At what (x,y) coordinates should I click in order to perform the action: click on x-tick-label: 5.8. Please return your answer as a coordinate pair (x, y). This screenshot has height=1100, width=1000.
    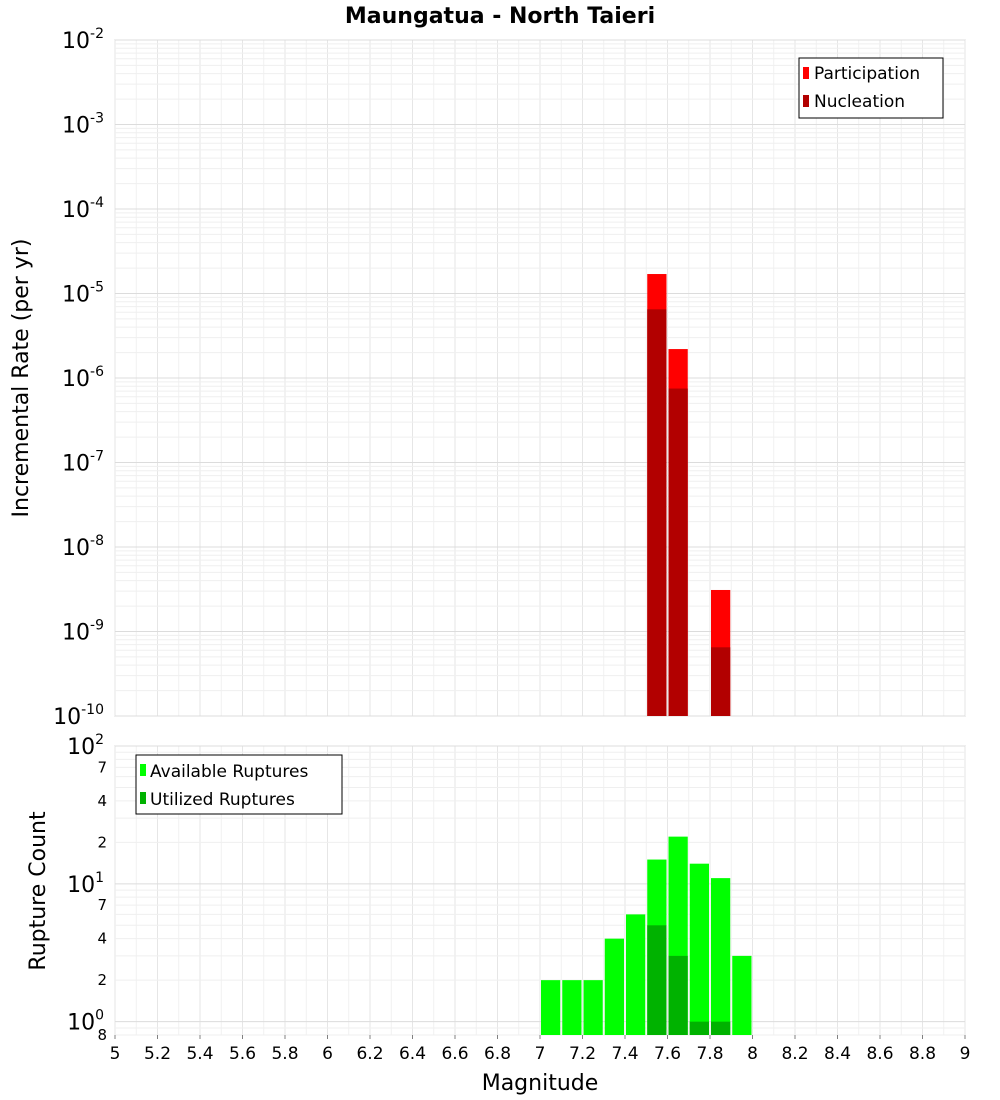
    Looking at the image, I should click on (284, 1054).